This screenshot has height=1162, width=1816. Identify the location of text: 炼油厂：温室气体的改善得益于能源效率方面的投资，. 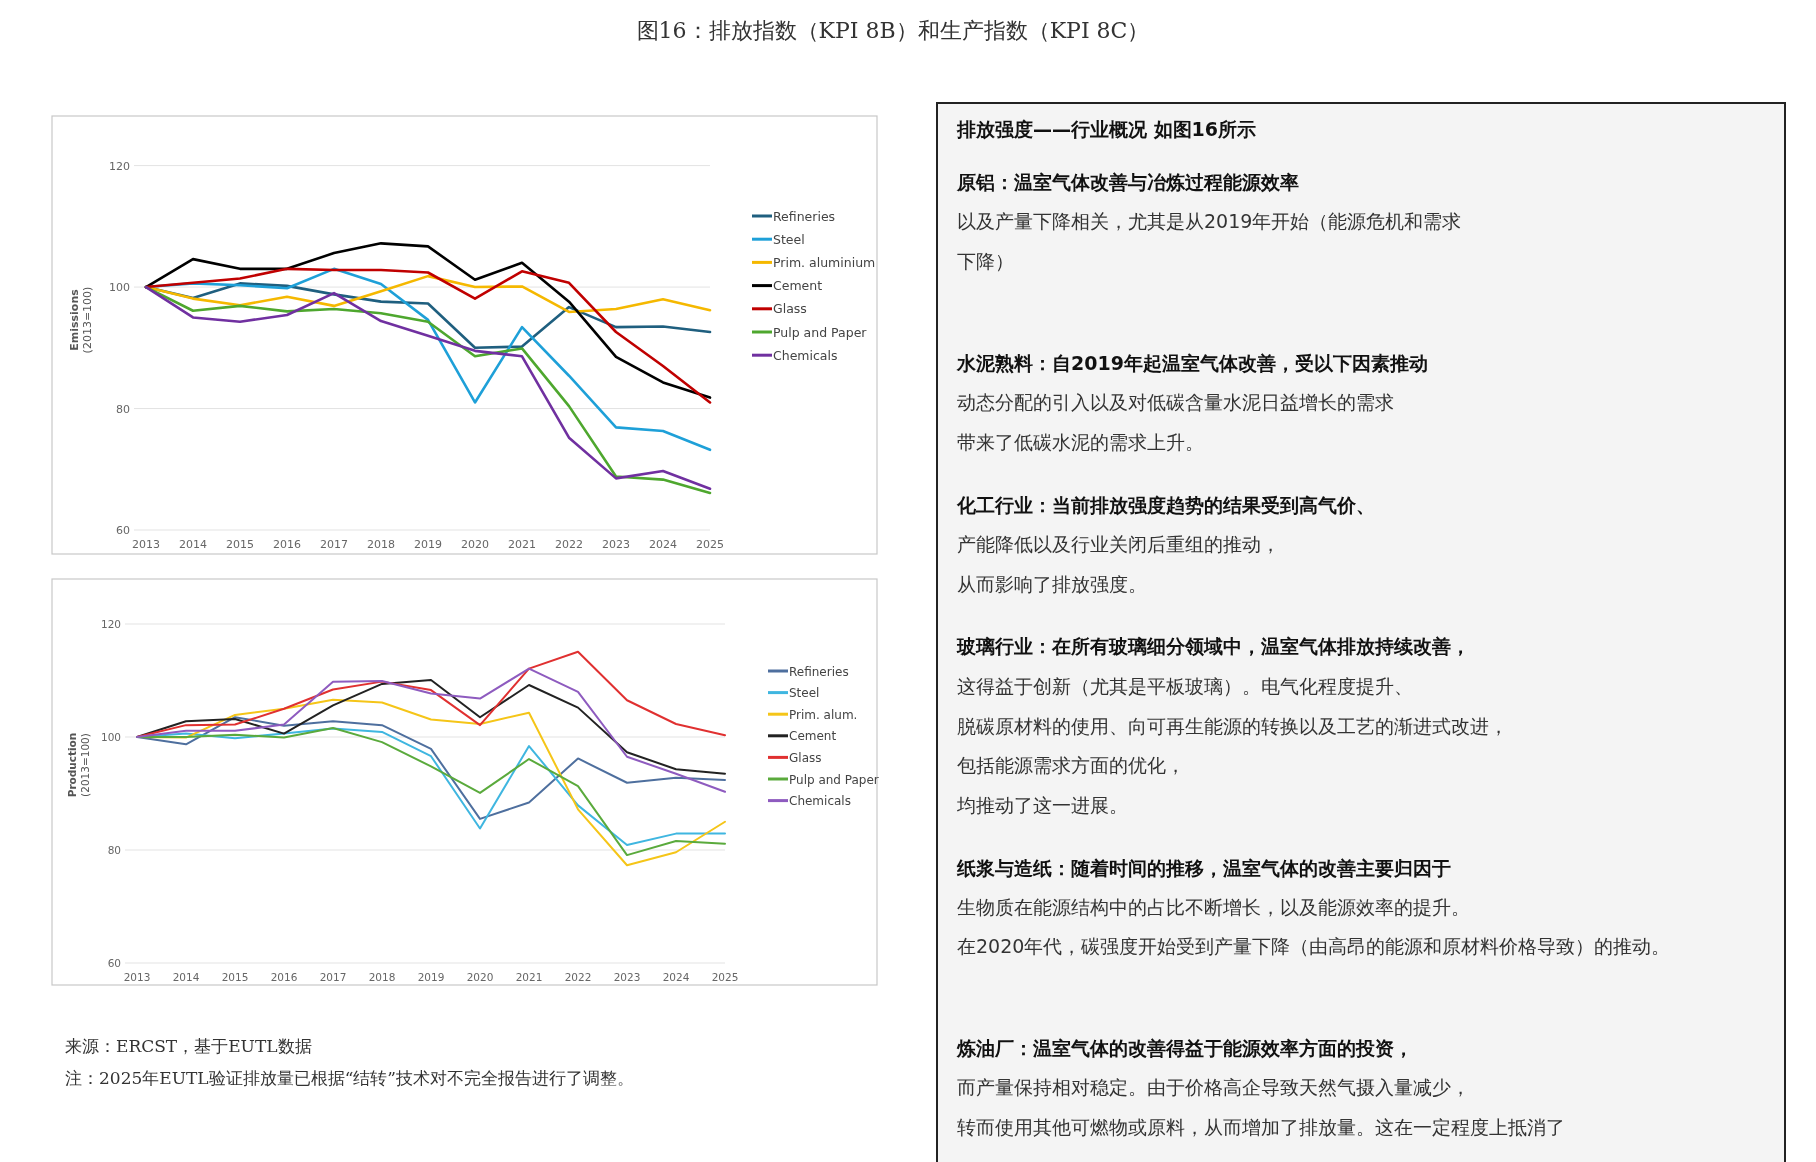
(1184, 1048).